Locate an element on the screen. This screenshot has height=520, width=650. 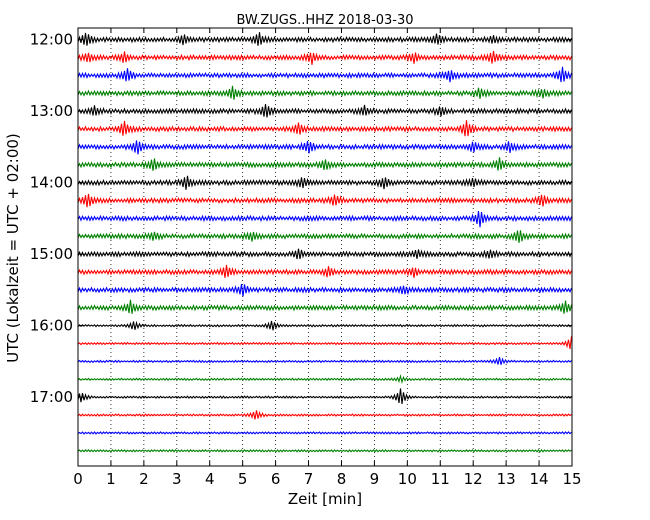
y-tick-label: 14:00 is located at coordinates (51, 183).